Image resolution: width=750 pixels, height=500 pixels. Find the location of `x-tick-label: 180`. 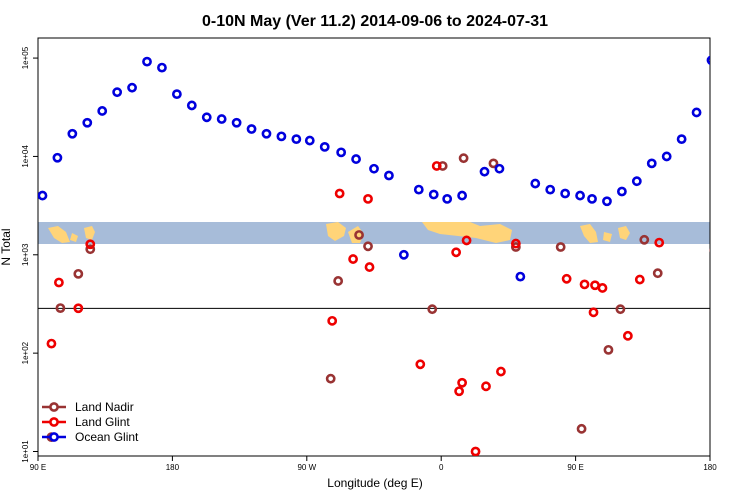

x-tick-label: 180 is located at coordinates (173, 467).